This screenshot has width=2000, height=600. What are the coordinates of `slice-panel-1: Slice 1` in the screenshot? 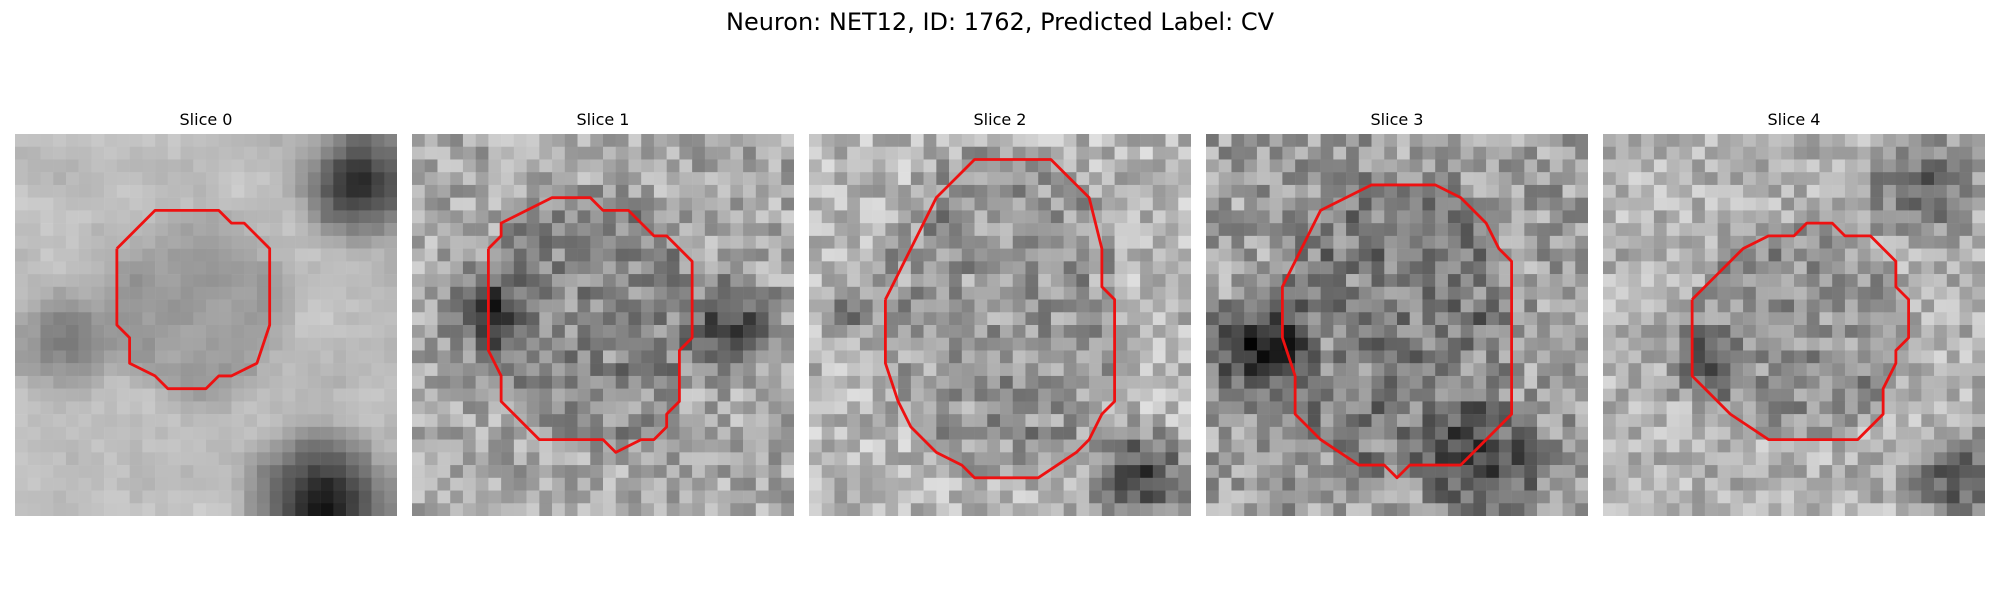 It's located at (603, 313).